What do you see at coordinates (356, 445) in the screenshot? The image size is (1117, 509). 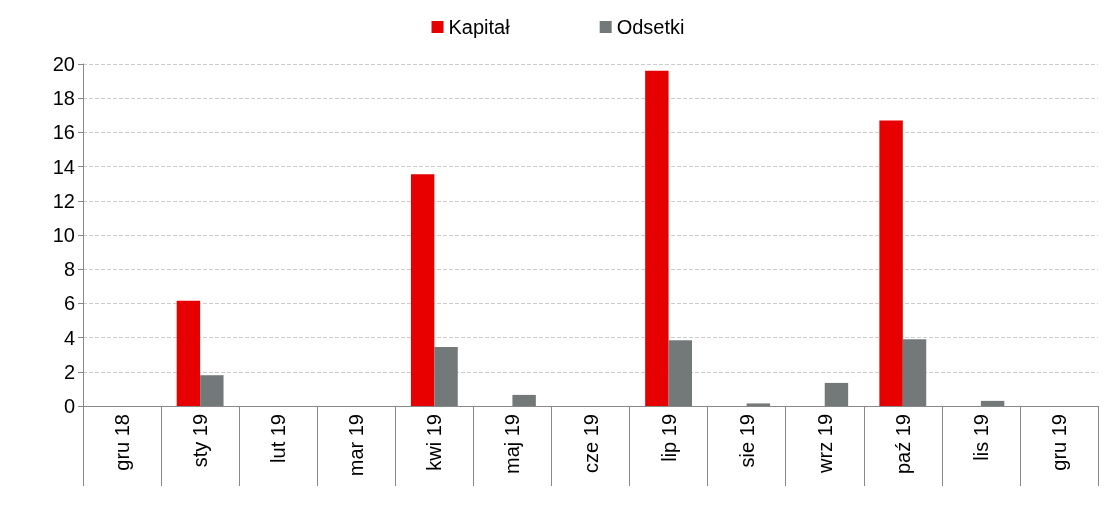 I see `x-tick-label: mar 19` at bounding box center [356, 445].